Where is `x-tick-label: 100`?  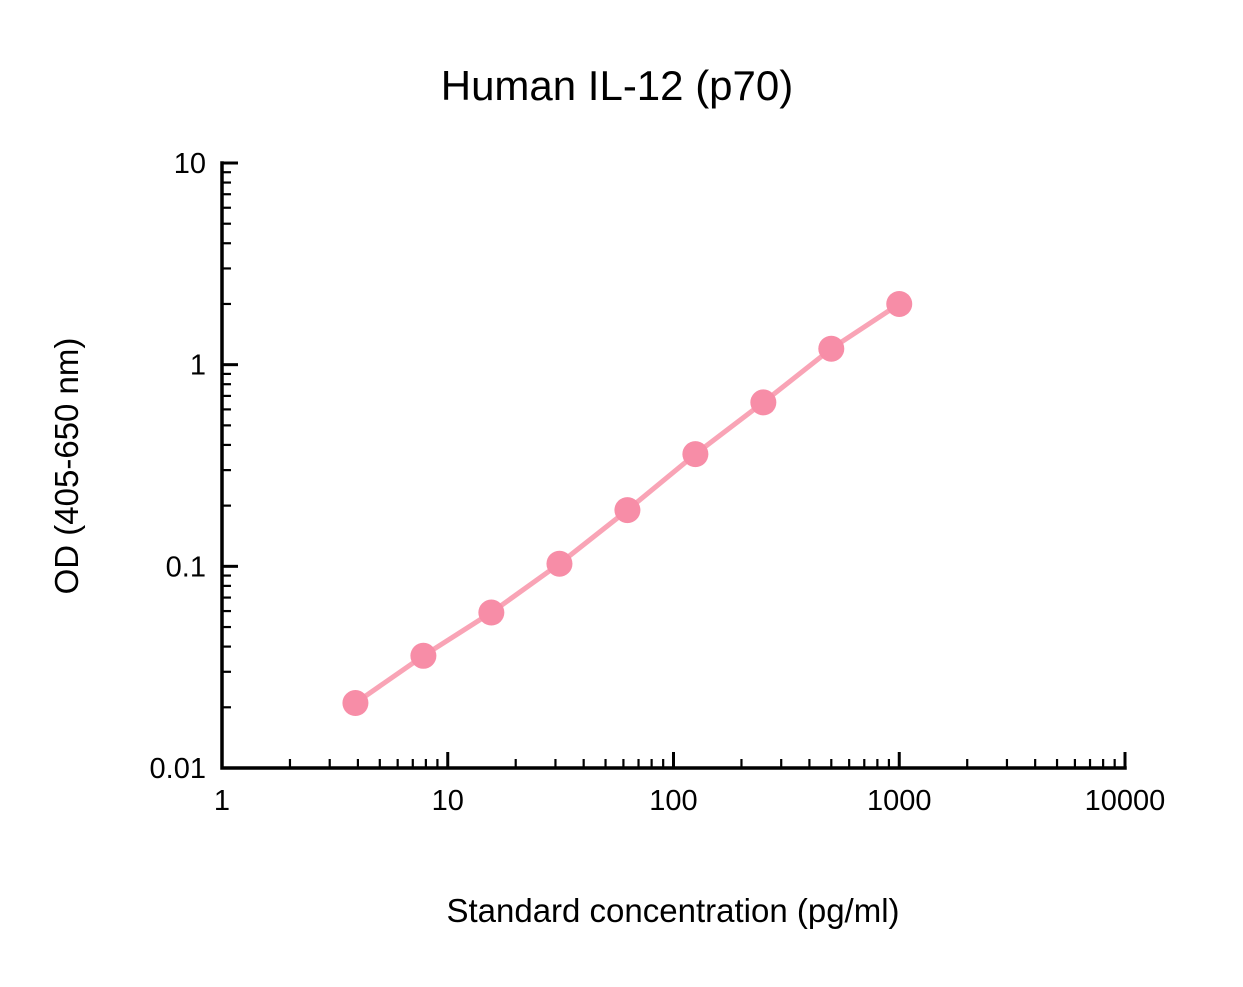 x-tick-label: 100 is located at coordinates (673, 801).